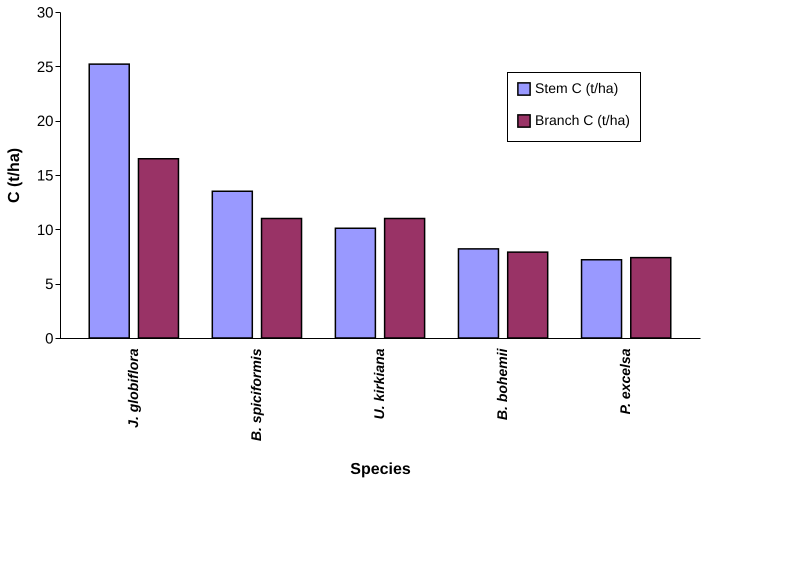  Describe the element at coordinates (380, 469) in the screenshot. I see `x-axis-title: Species` at that location.